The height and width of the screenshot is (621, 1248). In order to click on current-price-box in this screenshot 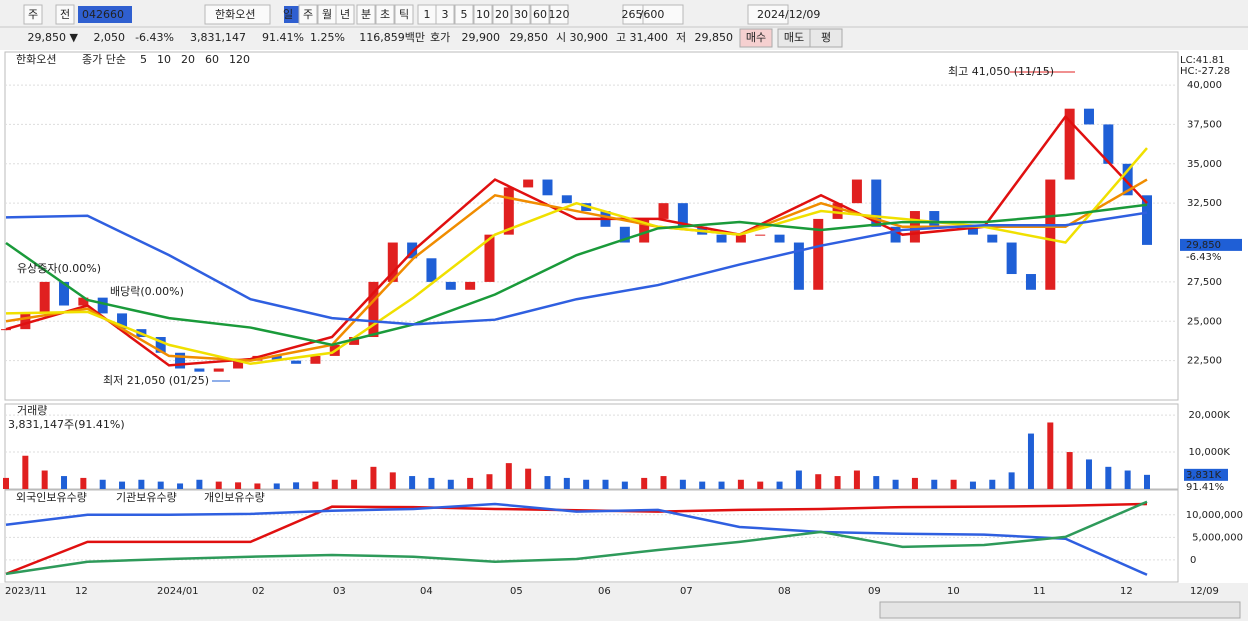, I will do `click(1211, 244)`.